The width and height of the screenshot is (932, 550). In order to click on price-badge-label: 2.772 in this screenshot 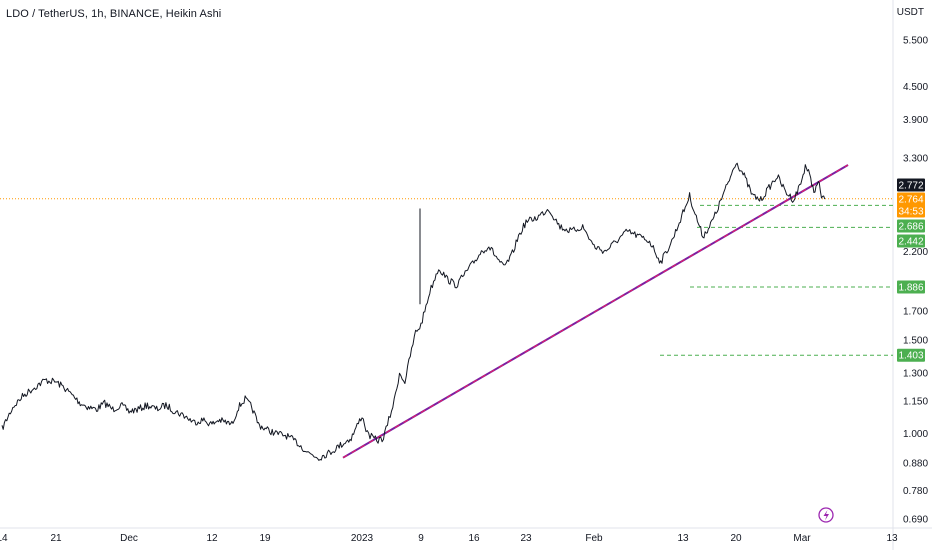, I will do `click(910, 186)`.